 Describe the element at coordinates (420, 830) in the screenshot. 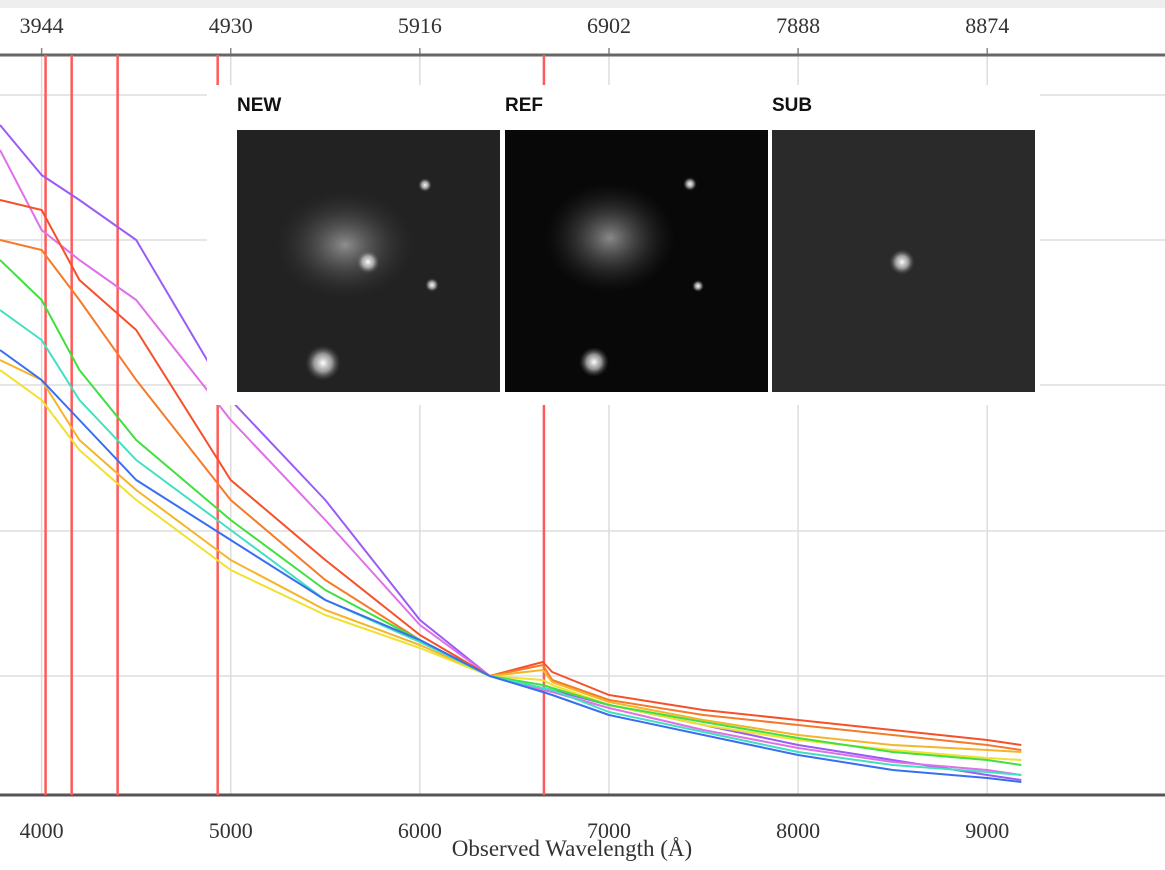

I see `x-tick-label: 6000` at that location.